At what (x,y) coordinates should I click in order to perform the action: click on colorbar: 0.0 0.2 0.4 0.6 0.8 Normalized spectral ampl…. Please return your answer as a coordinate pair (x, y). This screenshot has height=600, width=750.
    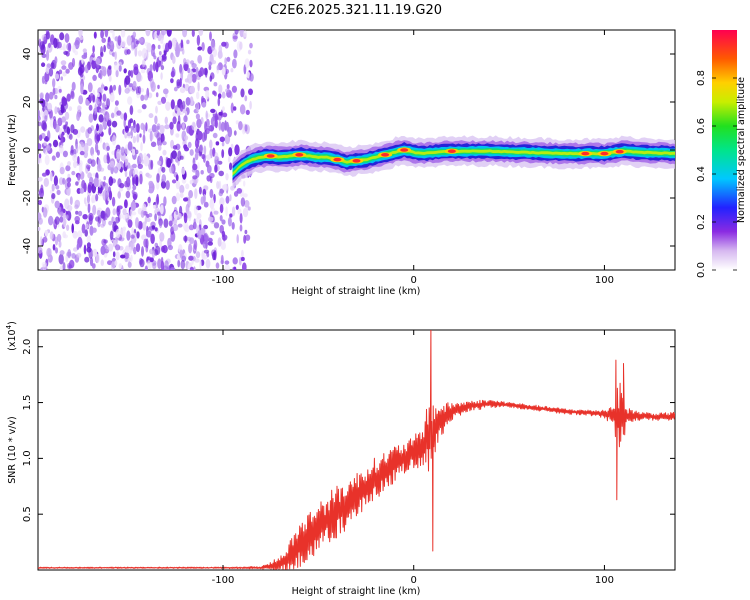
    Looking at the image, I should click on (721, 154).